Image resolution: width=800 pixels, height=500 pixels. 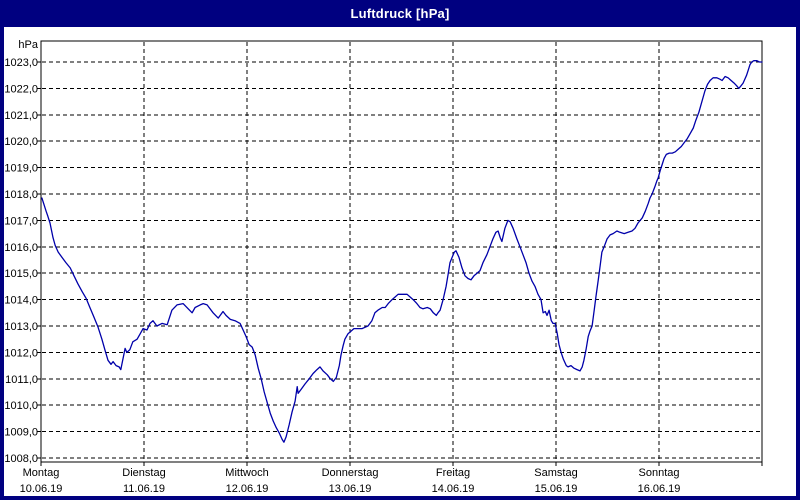 I want to click on title-bar: Luftdruck [hPa], so click(x=400, y=13).